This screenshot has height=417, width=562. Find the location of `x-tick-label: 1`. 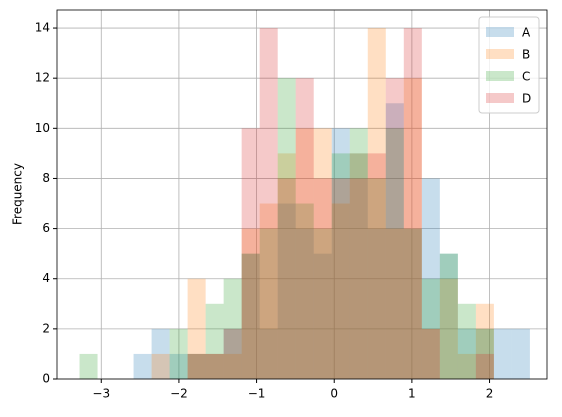

x-tick-label: 1 is located at coordinates (412, 394).